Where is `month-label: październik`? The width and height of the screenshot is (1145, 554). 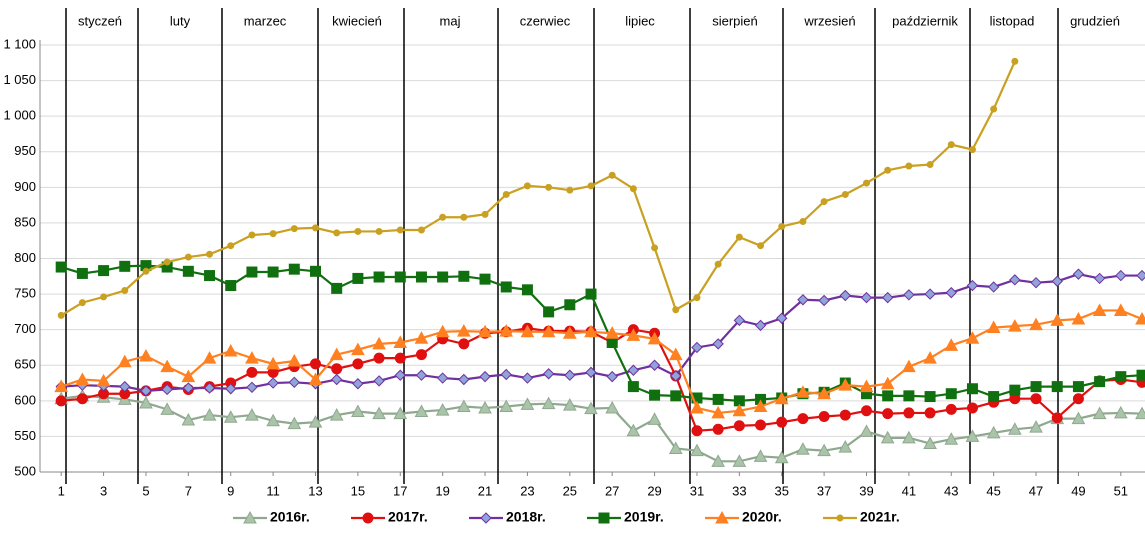
month-label: październik is located at coordinates (925, 20).